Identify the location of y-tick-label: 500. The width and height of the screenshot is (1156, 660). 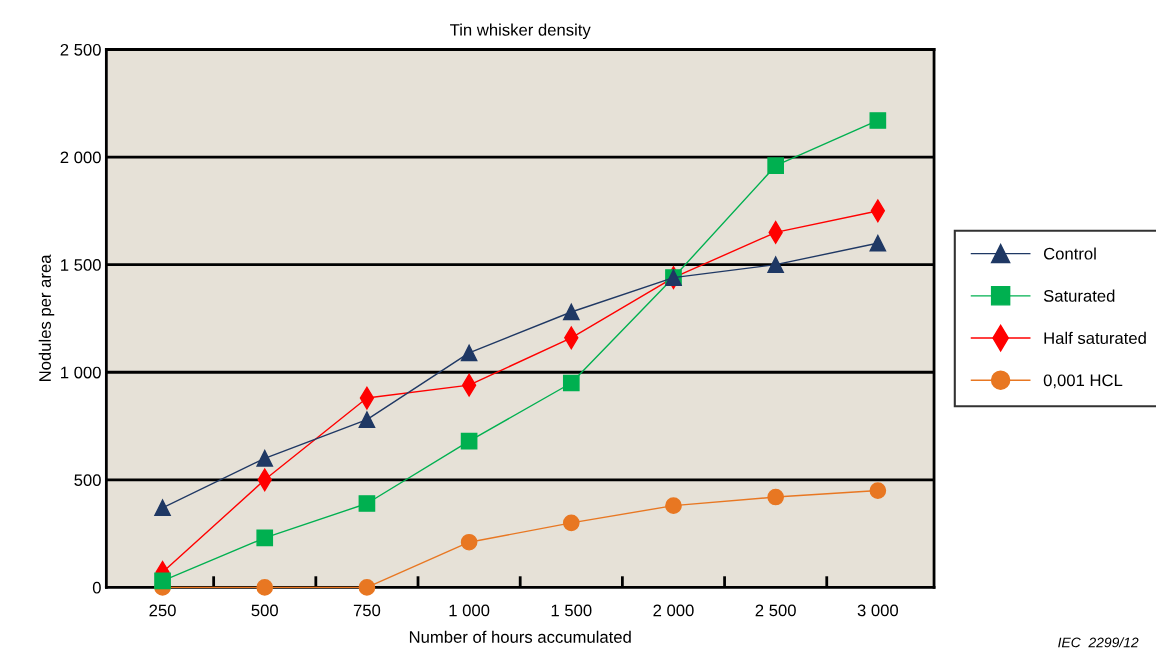
(87, 480).